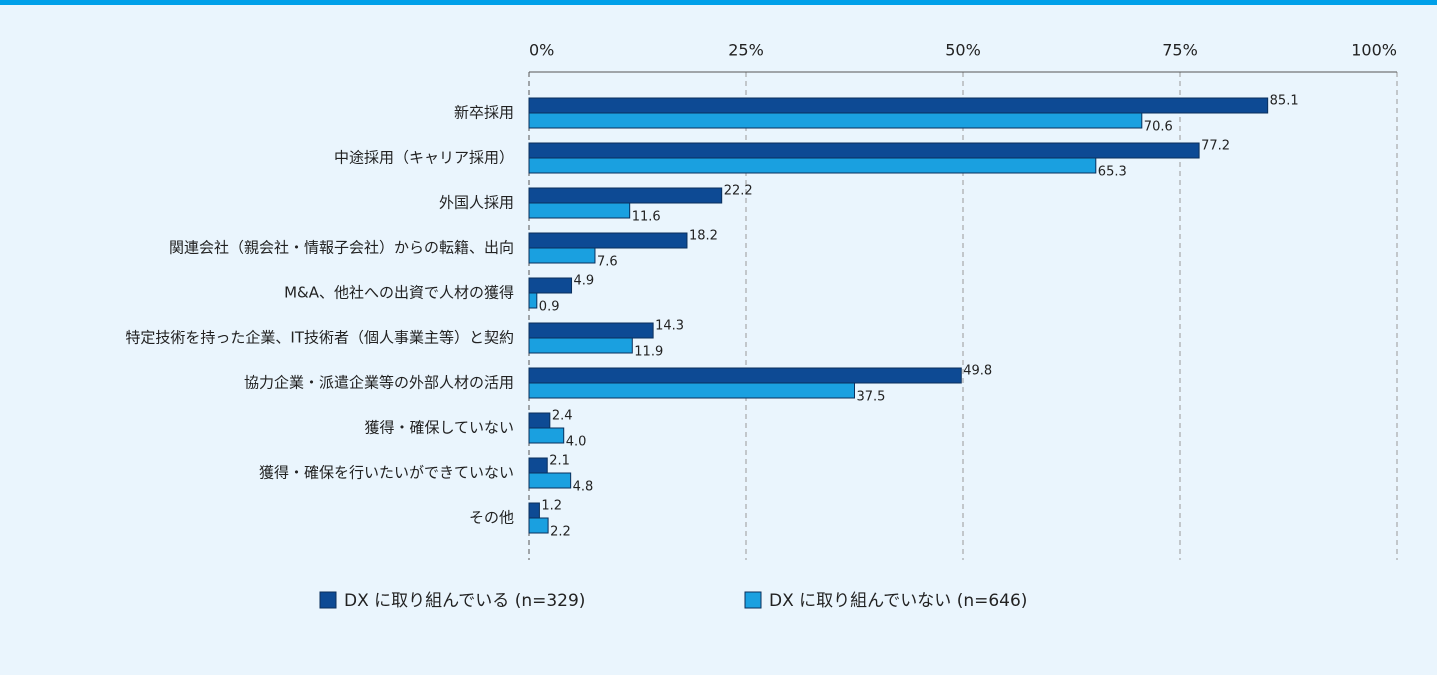 The height and width of the screenshot is (675, 1437). What do you see at coordinates (646, 217) in the screenshot?
I see `data-label: 11.6` at bounding box center [646, 217].